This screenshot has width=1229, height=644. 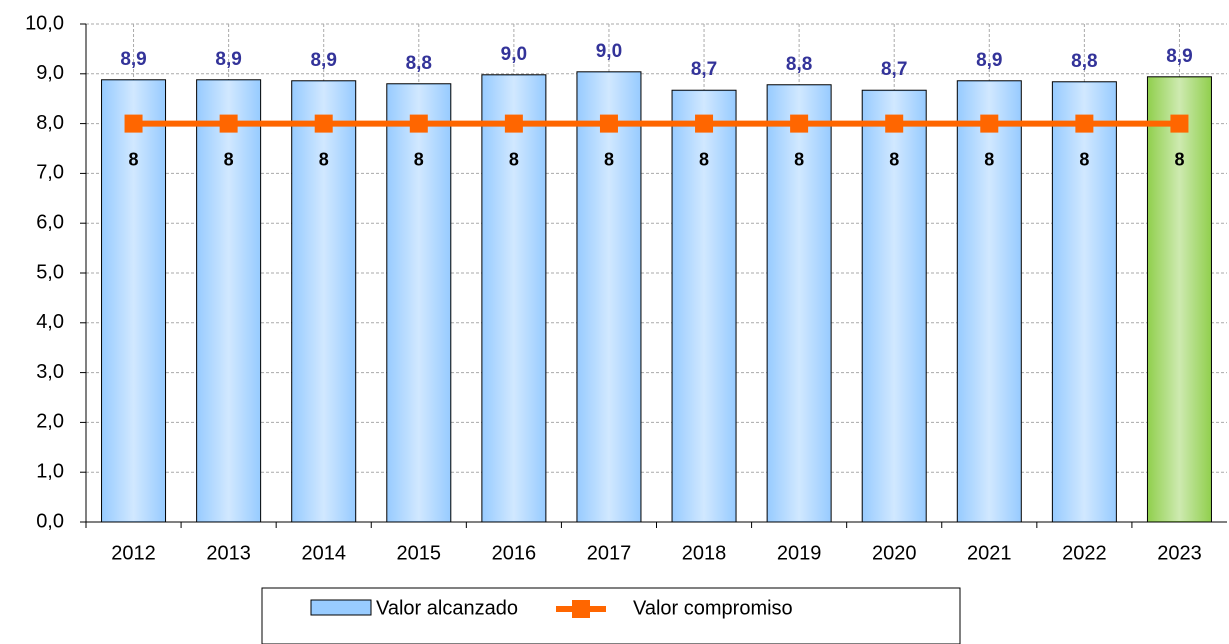 I want to click on y-tick-label: 7,0, so click(x=50, y=173).